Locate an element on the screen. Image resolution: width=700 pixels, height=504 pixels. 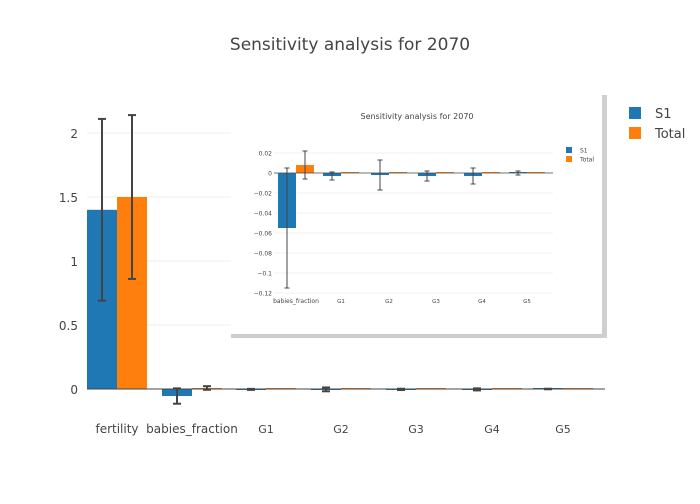
x-tick-label: babies_fraction is located at coordinates (192, 429).